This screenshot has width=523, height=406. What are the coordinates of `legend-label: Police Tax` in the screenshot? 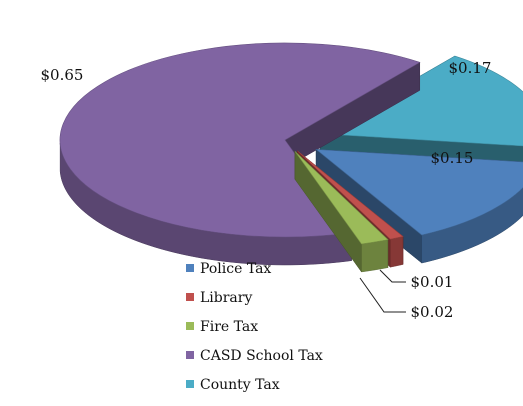 It's located at (235, 269).